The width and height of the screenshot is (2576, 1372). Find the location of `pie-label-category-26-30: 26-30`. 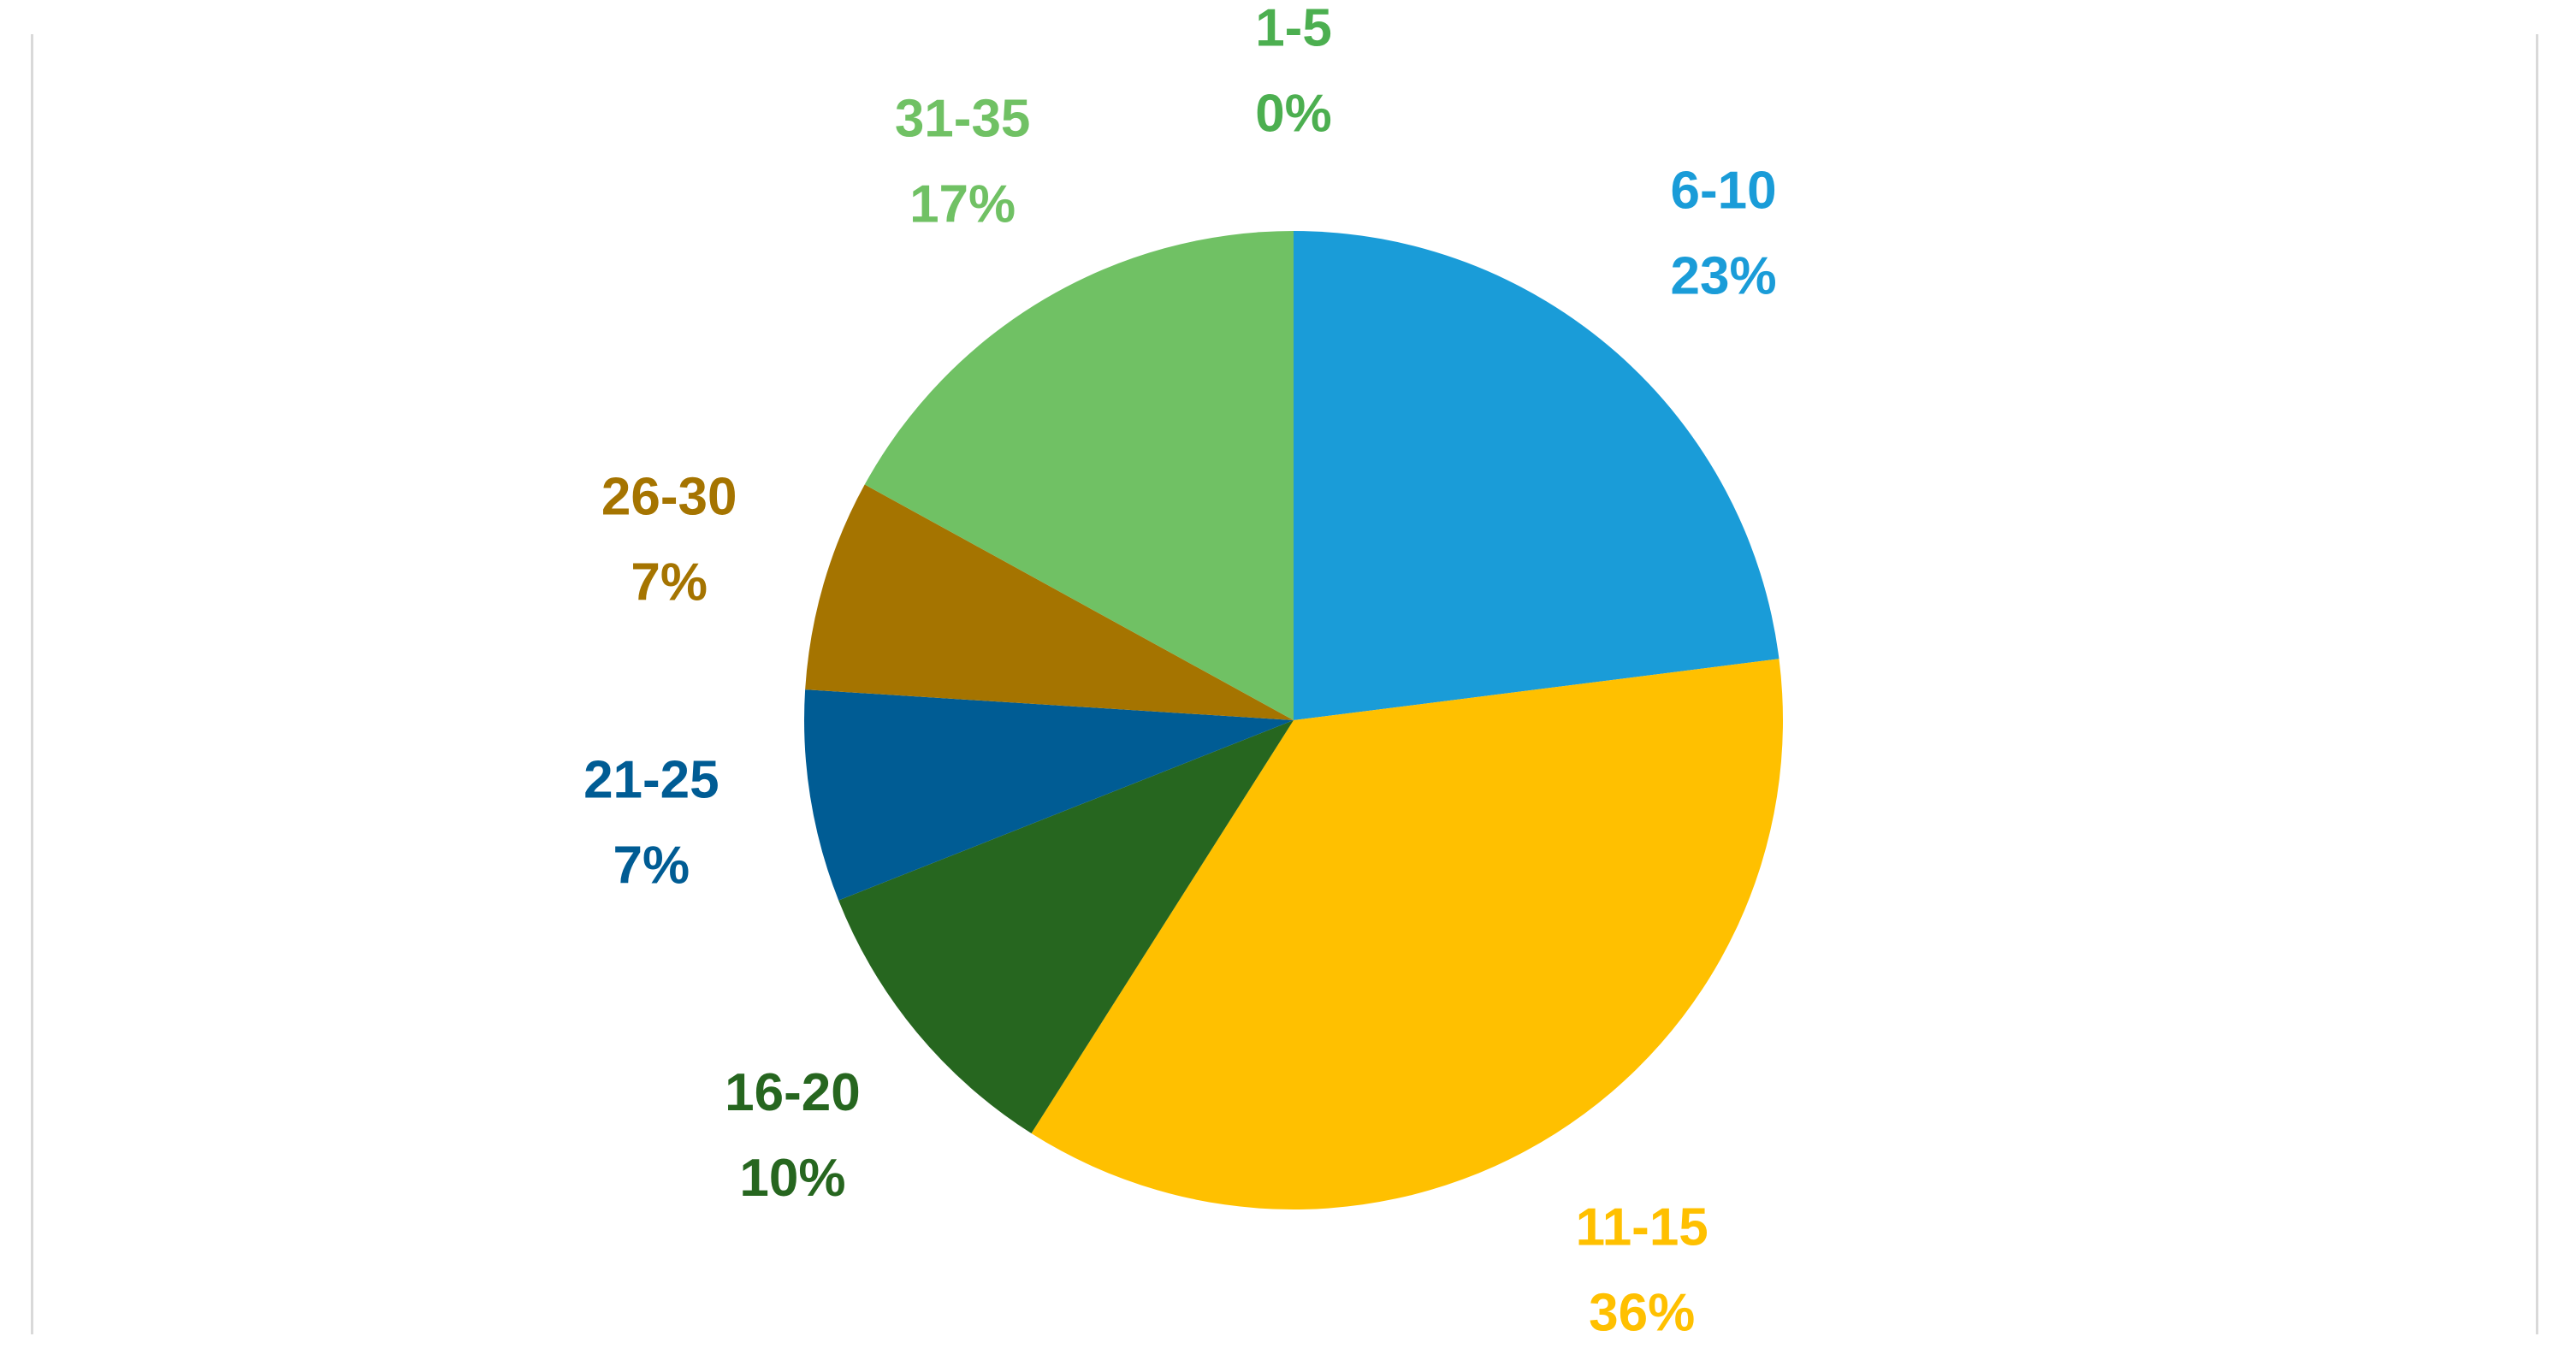

pie-label-category-26-30: 26-30 is located at coordinates (669, 497).